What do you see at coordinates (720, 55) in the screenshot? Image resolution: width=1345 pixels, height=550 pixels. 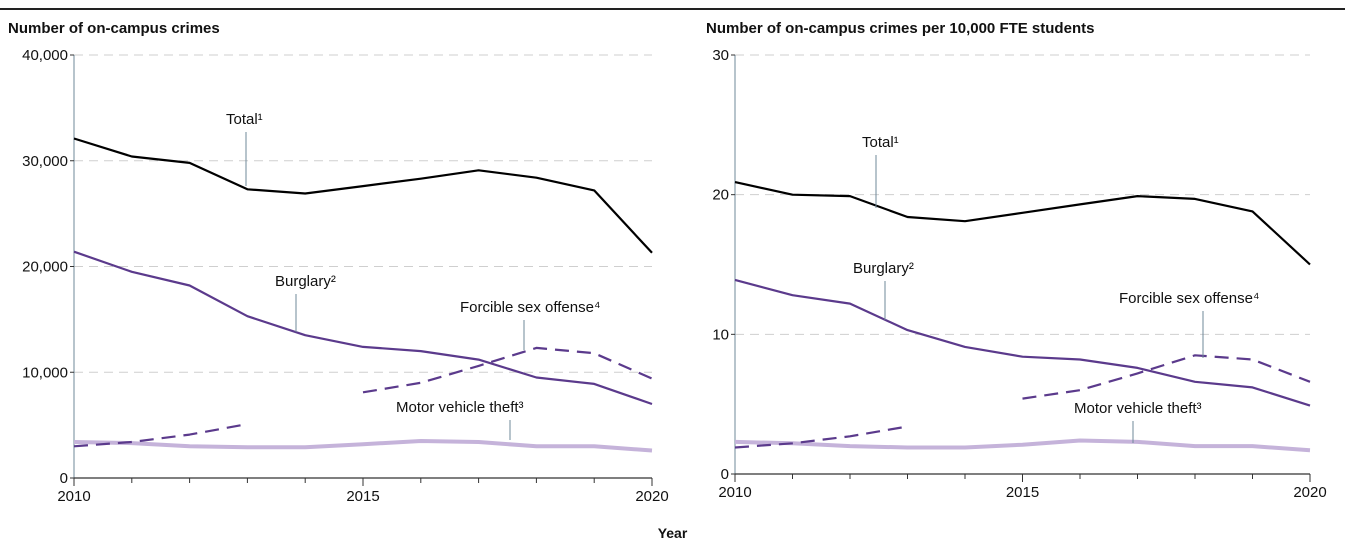 I see `y-tick-label: 30` at bounding box center [720, 55].